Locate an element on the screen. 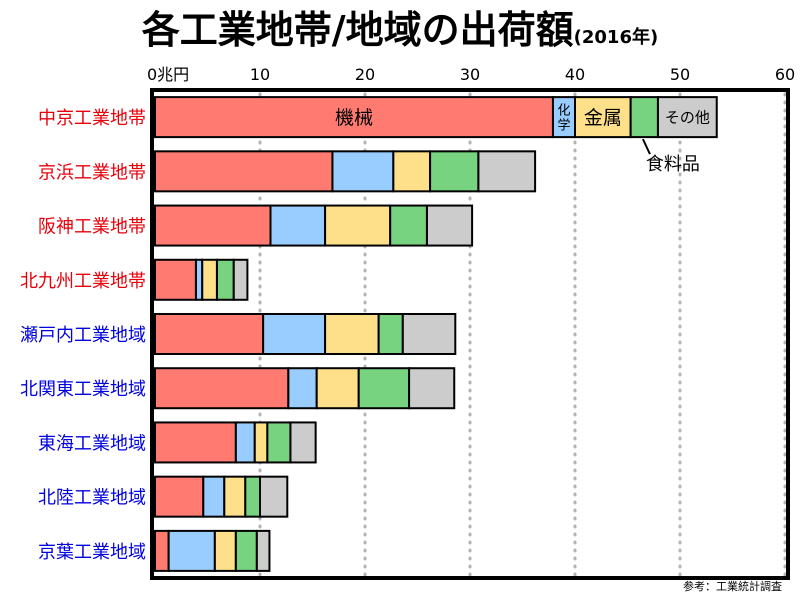  category-label-0: 中京工業地帯 is located at coordinates (92, 118).